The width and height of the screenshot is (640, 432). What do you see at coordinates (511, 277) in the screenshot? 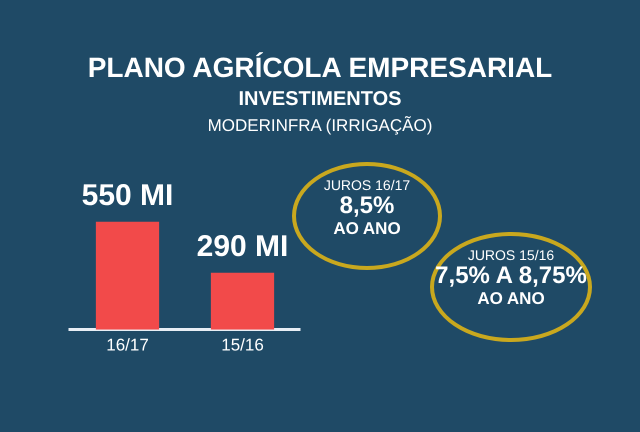
I see `text: JUROS 15/16 7,5% A 8,75% AO ANO` at bounding box center [511, 277].